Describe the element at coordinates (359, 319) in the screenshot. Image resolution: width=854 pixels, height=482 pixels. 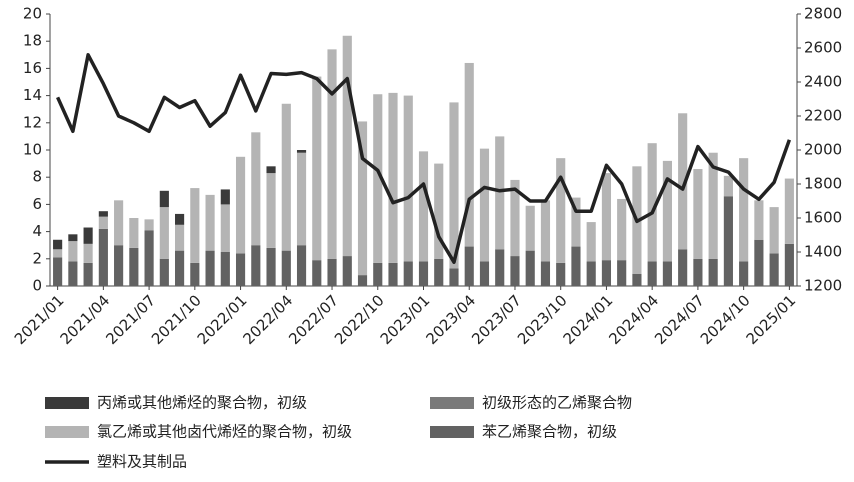
I see `x-tick-label: 2022/10` at that location.